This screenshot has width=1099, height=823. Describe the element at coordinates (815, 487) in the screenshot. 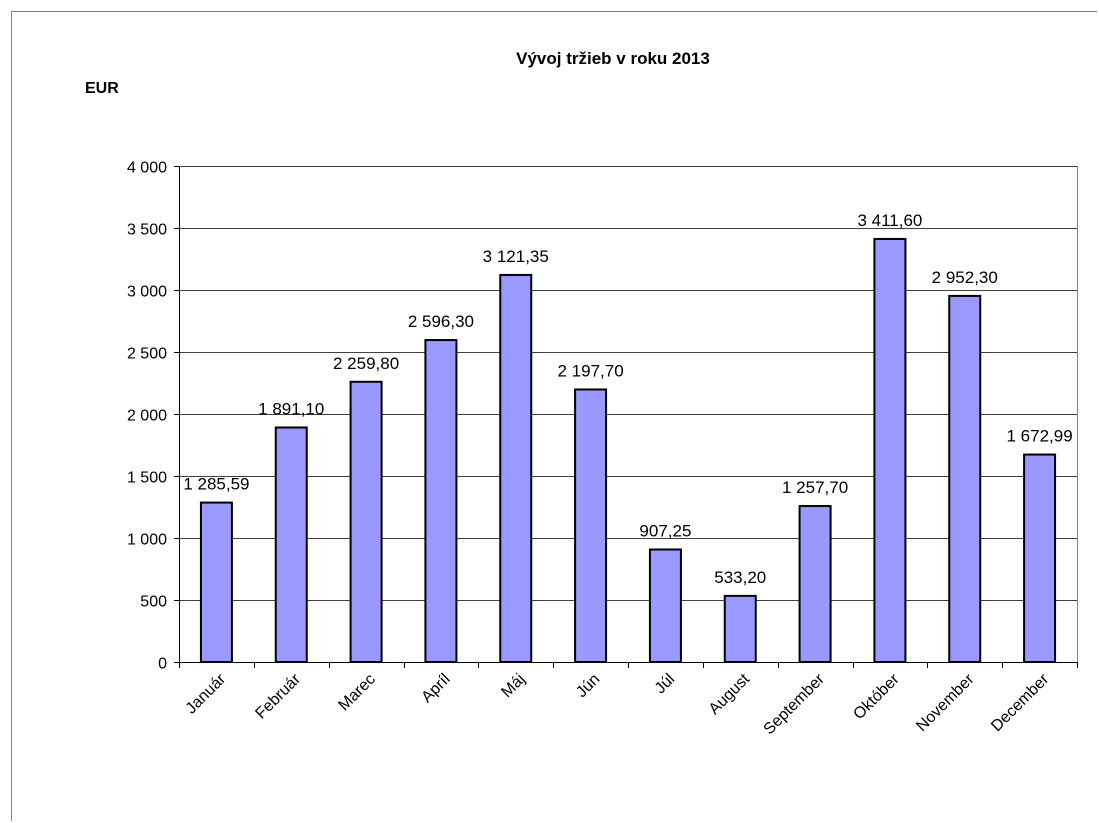

I see `data-label: 1 257,70` at that location.